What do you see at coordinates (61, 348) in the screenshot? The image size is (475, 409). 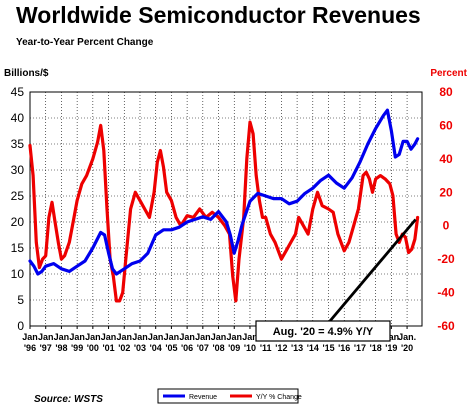 I see `x-tick-label-bottom: '98` at bounding box center [61, 348].